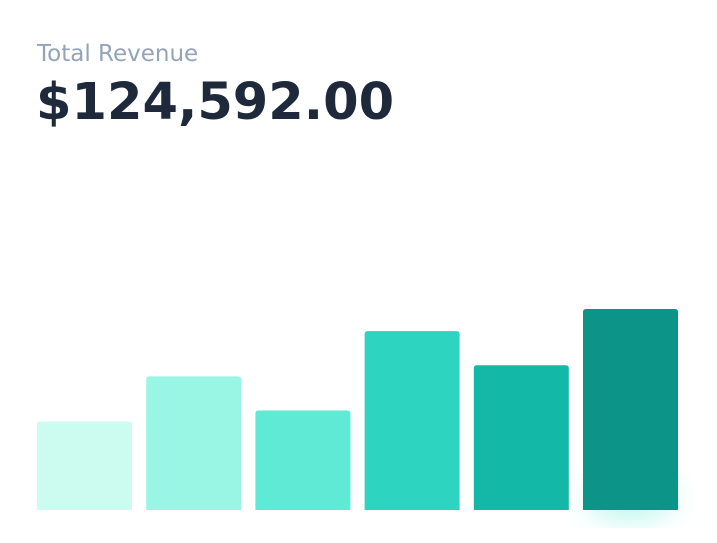  I want to click on total-revenue-value: $124,592.00, so click(215, 102).